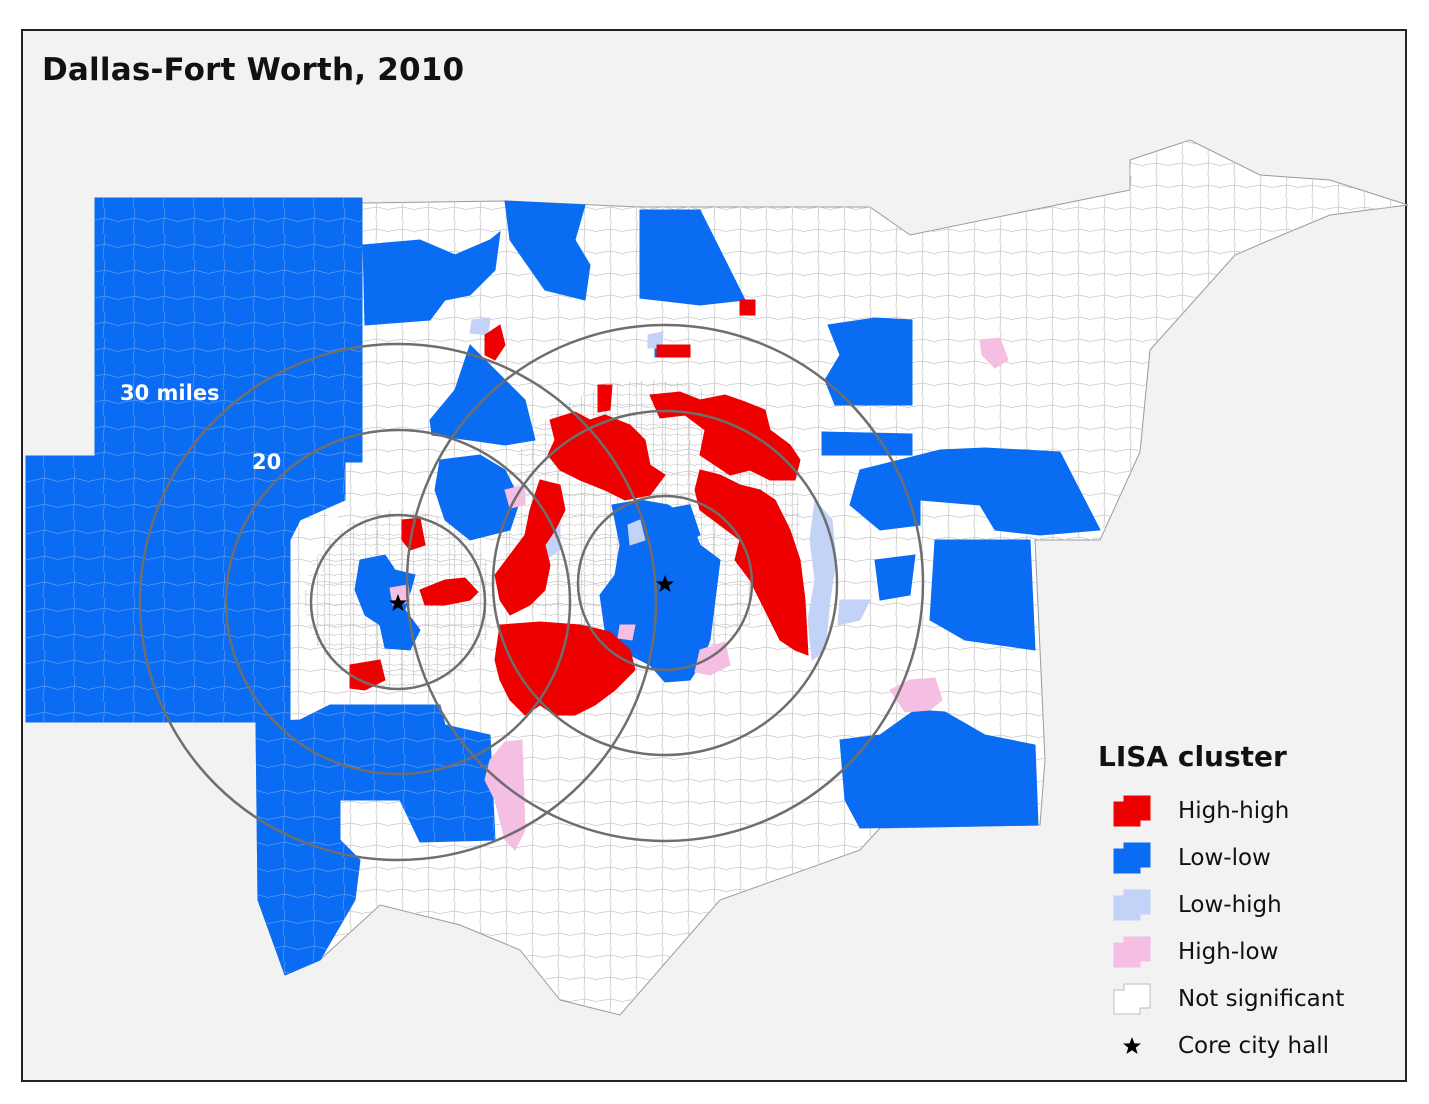 Image resolution: width=1429 pixels, height=1104 pixels. What do you see at coordinates (1132, 905) in the screenshot?
I see `low-high-swatch-icon` at bounding box center [1132, 905].